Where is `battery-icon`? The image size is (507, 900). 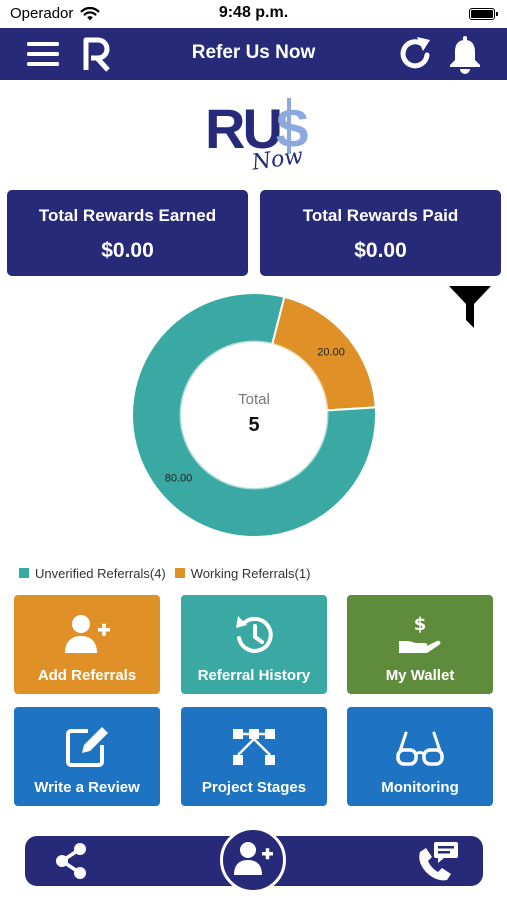 battery-icon is located at coordinates (483, 14).